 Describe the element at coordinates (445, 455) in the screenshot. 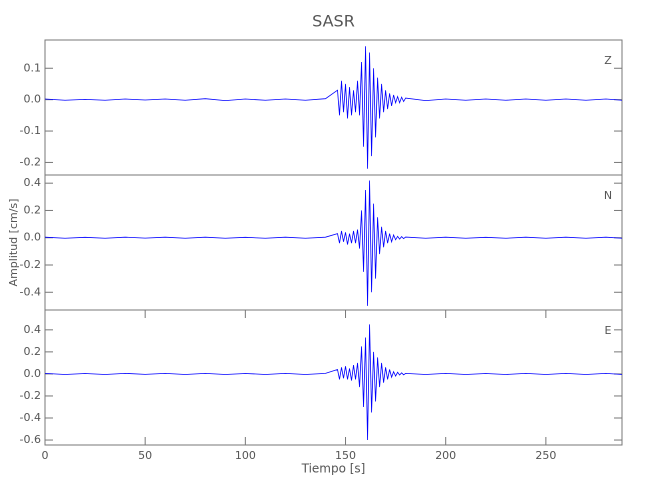

I see `x-tick-label: 200` at that location.